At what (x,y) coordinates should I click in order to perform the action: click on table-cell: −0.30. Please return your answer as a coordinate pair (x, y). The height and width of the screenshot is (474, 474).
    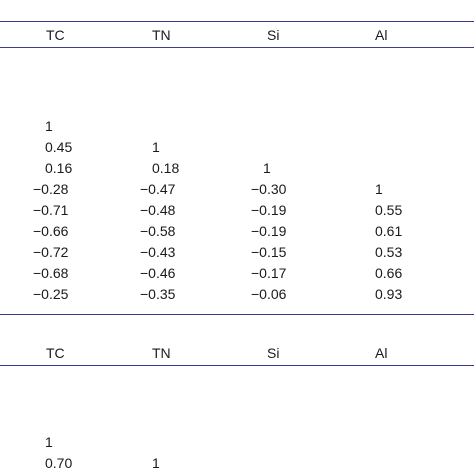
    Looking at the image, I should click on (269, 189).